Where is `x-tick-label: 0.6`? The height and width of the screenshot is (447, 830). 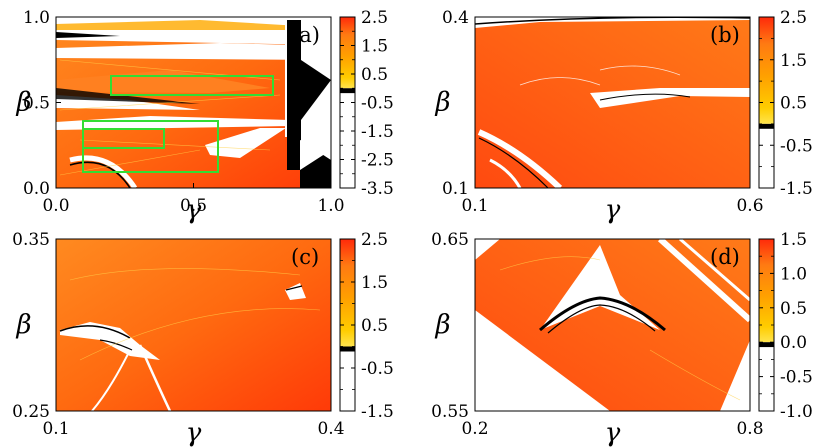 x-tick-label: 0.6 is located at coordinates (749, 206).